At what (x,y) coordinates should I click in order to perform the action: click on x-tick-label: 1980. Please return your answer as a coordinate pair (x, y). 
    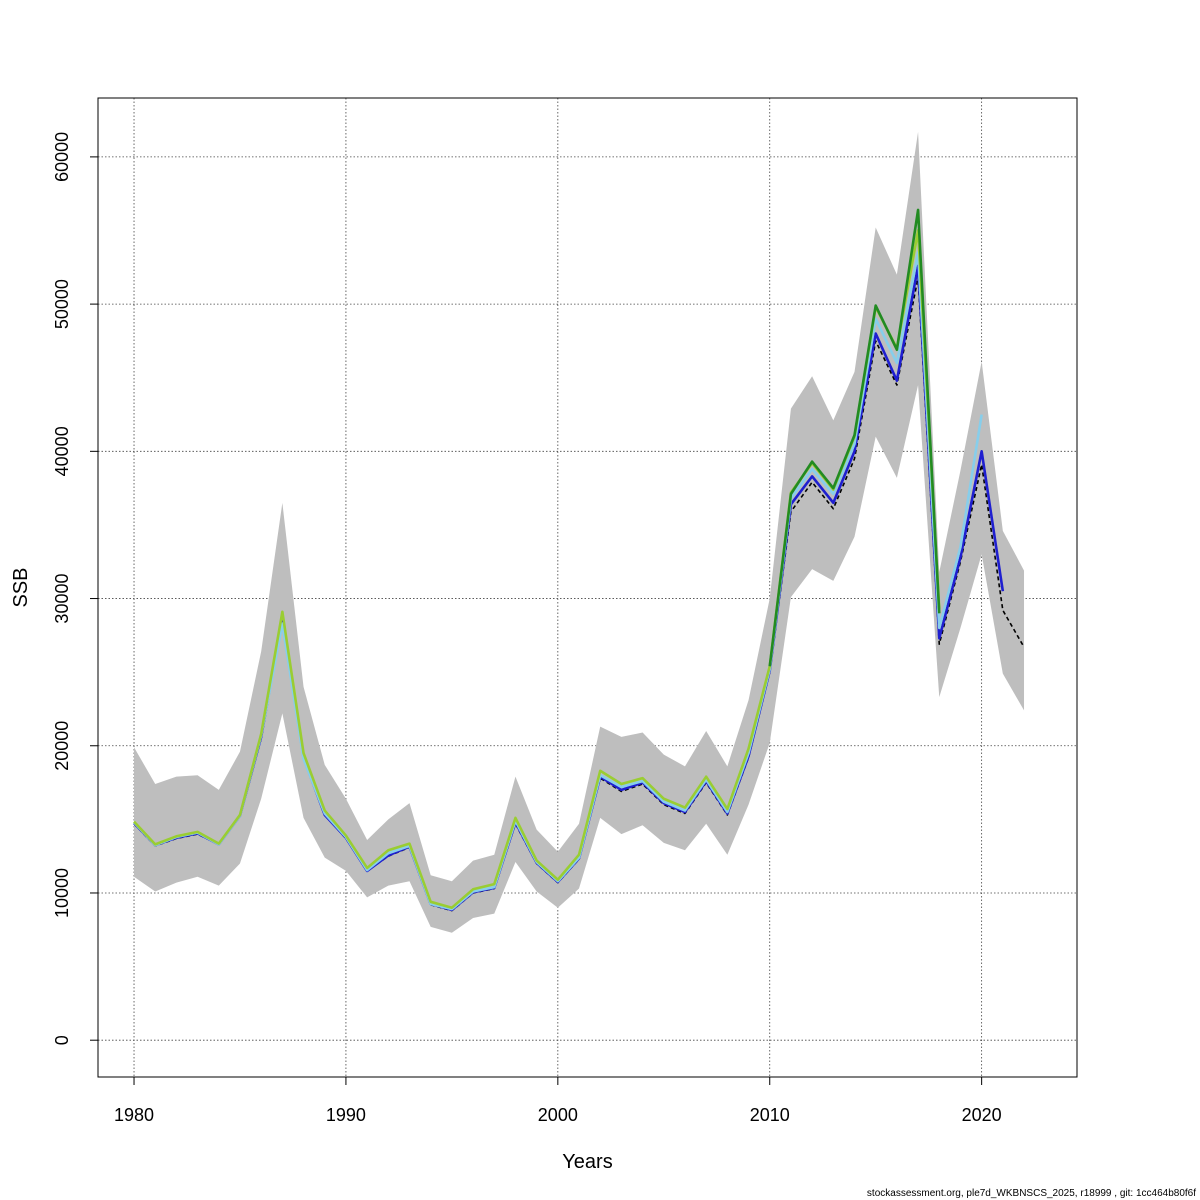
    Looking at the image, I should click on (134, 1115).